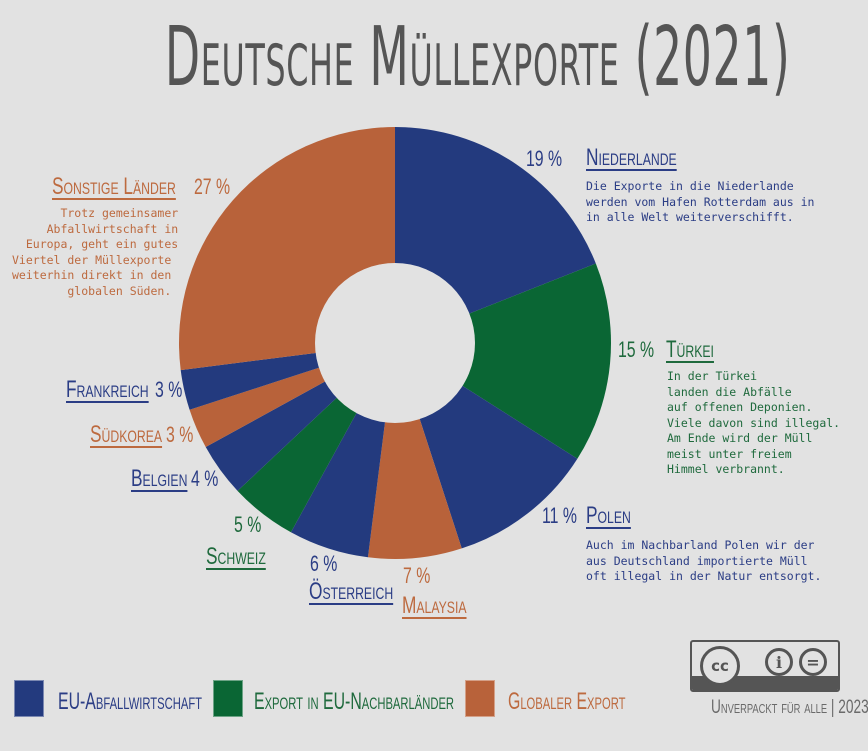  I want to click on name-suedkorea-wrap: Südkorea, so click(140, 435).